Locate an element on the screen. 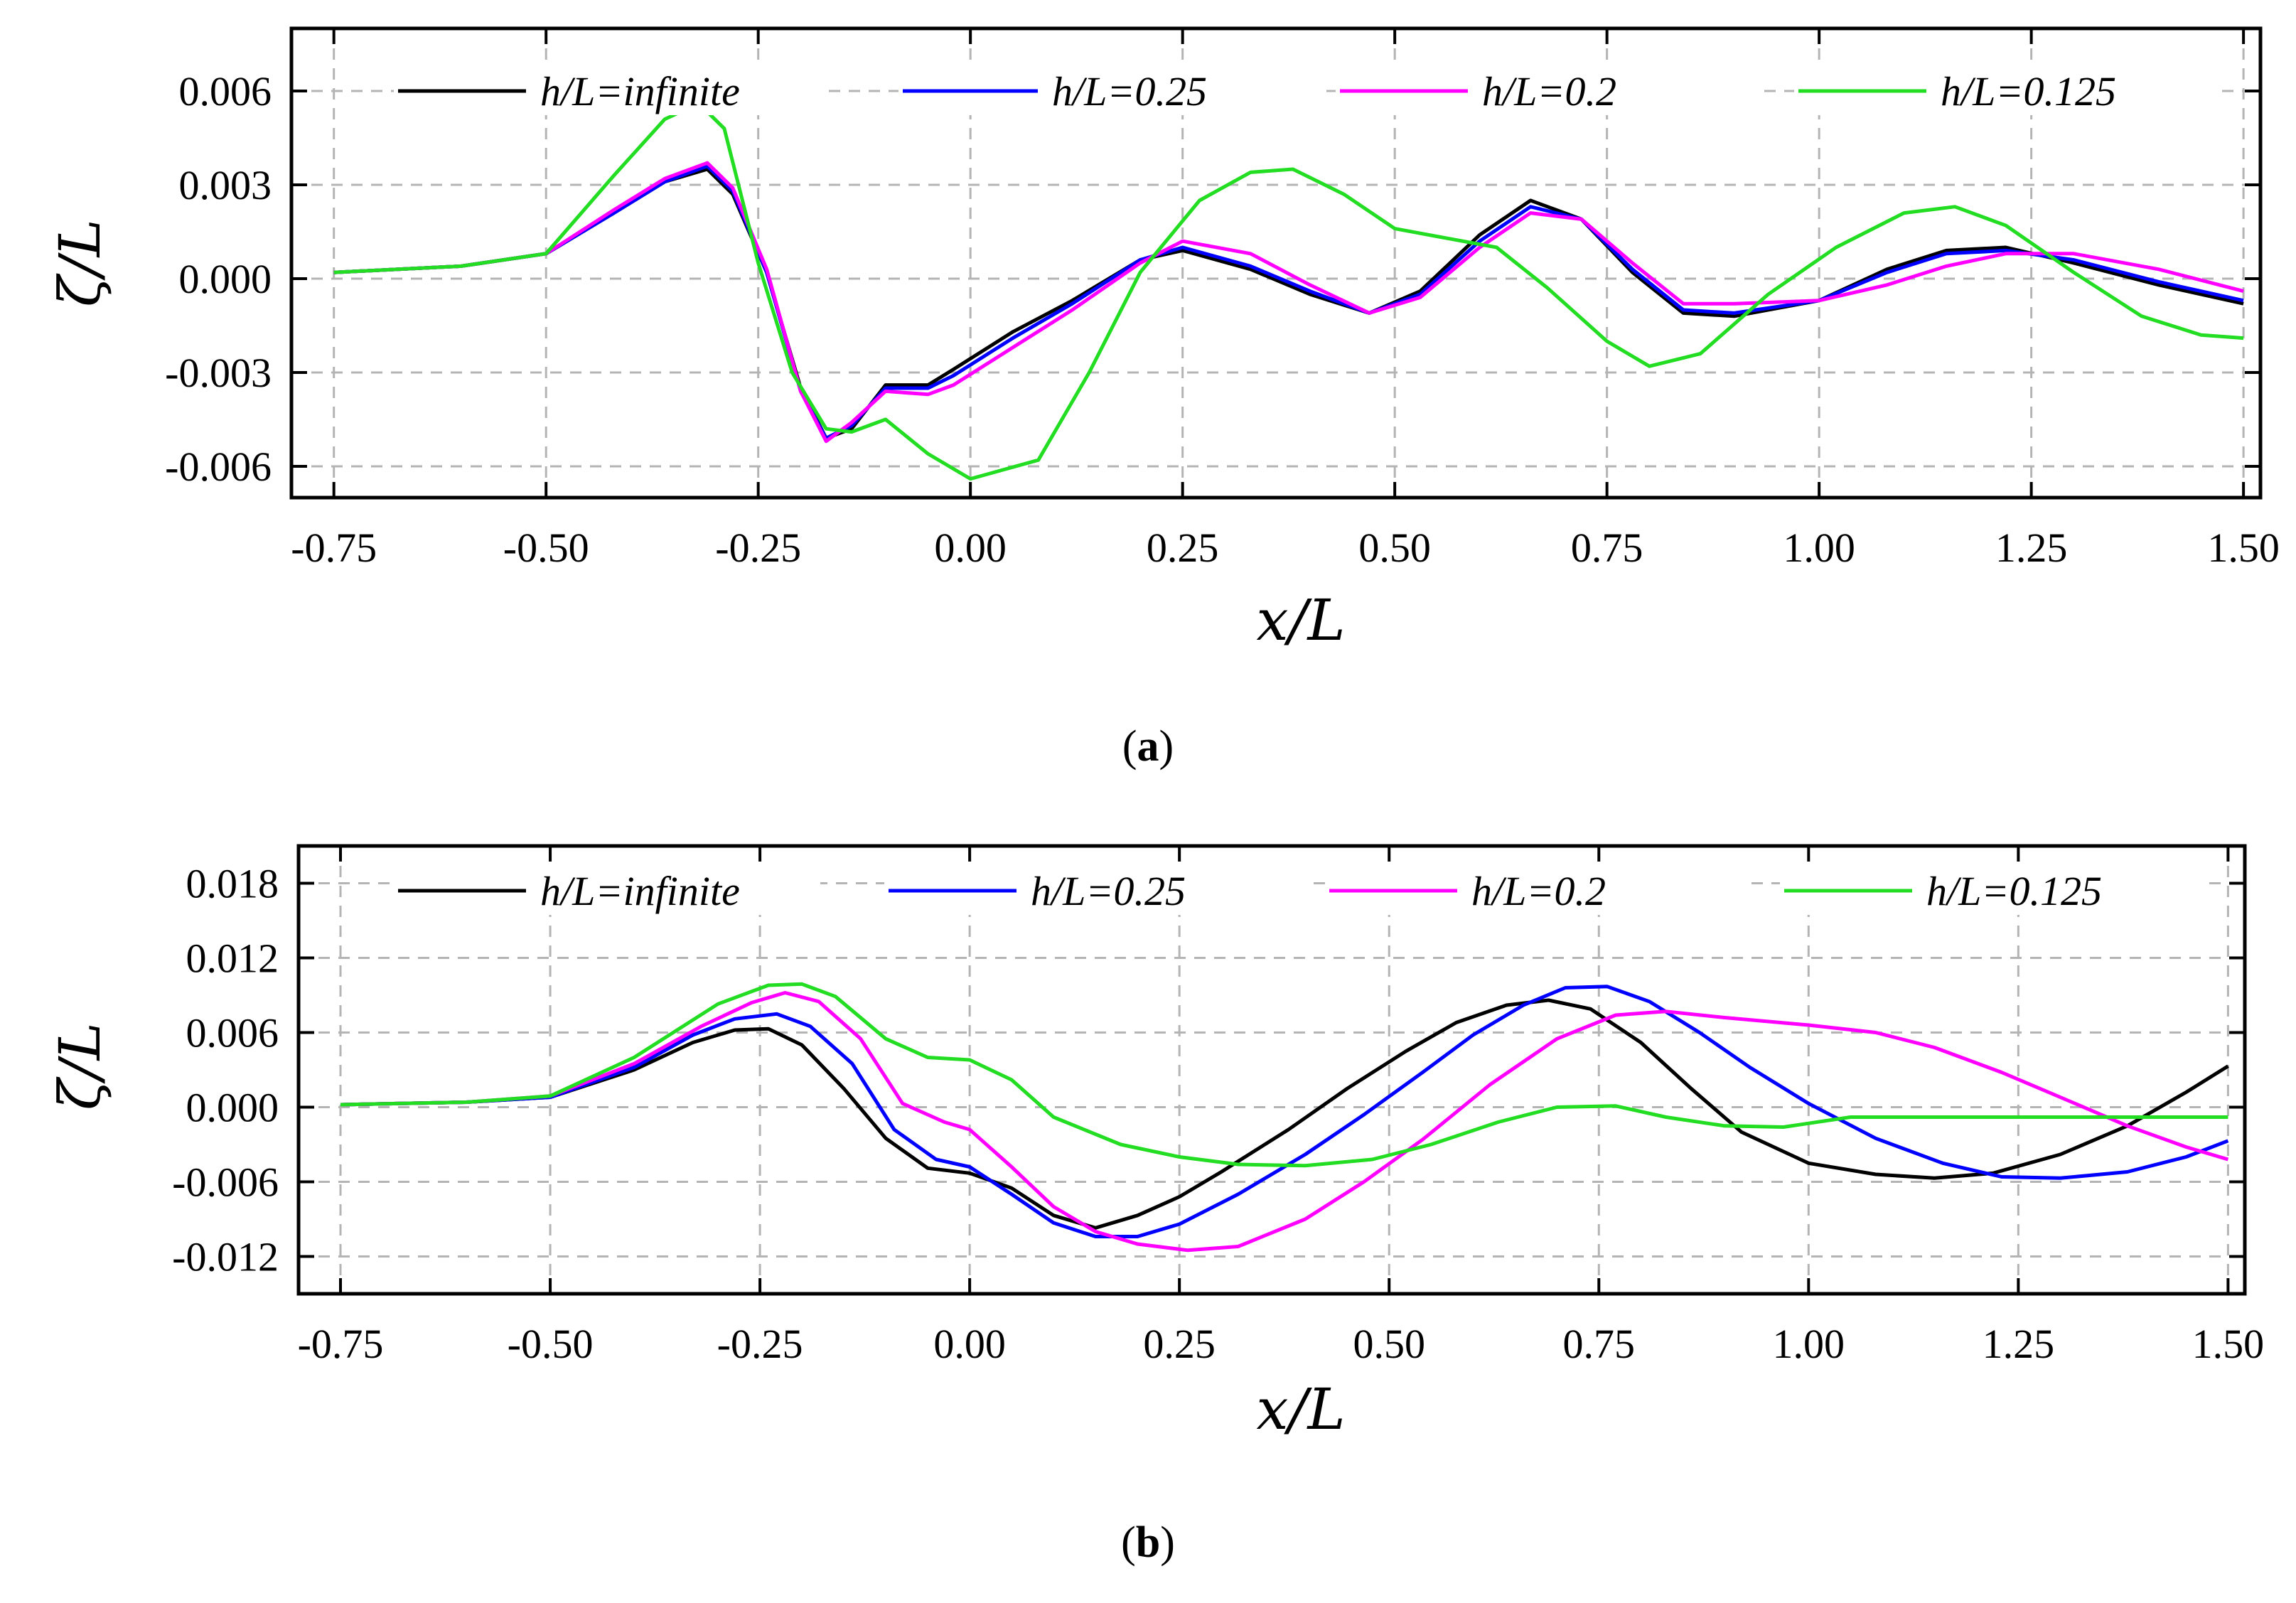 The width and height of the screenshot is (2296, 1603). panel-label: (a) is located at coordinates (1148, 747).